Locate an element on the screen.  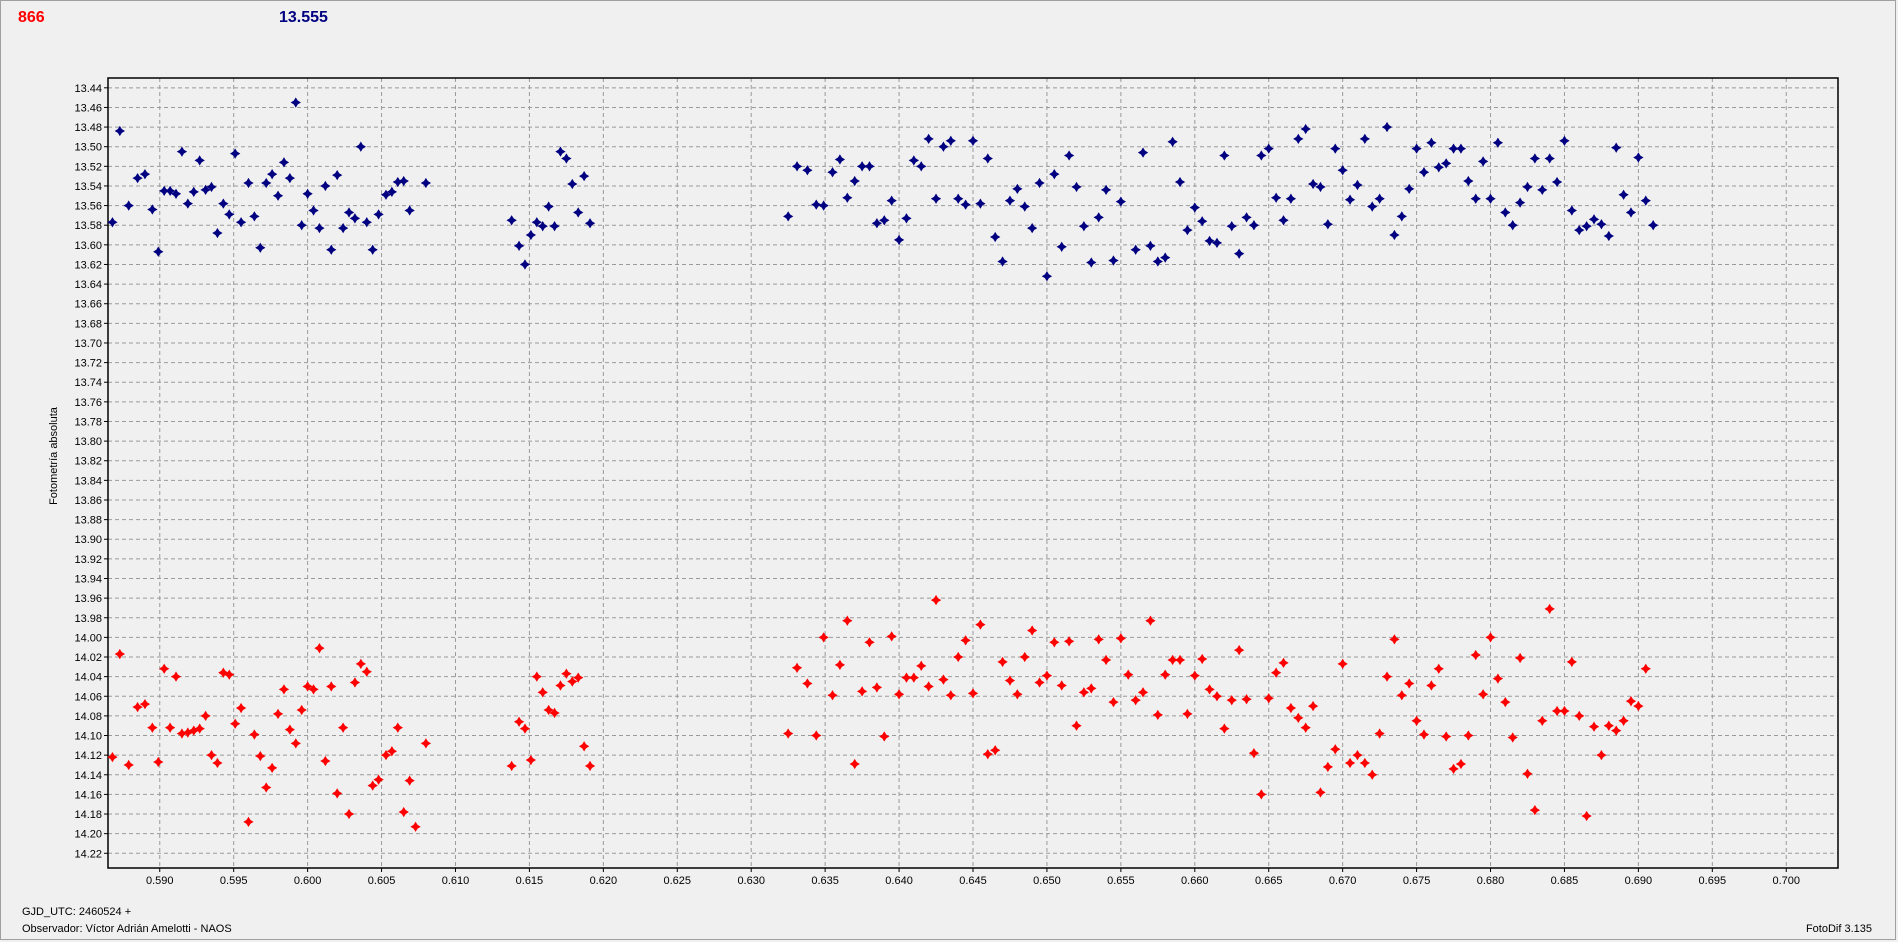
x-tick-label: 0.620 is located at coordinates (604, 881).